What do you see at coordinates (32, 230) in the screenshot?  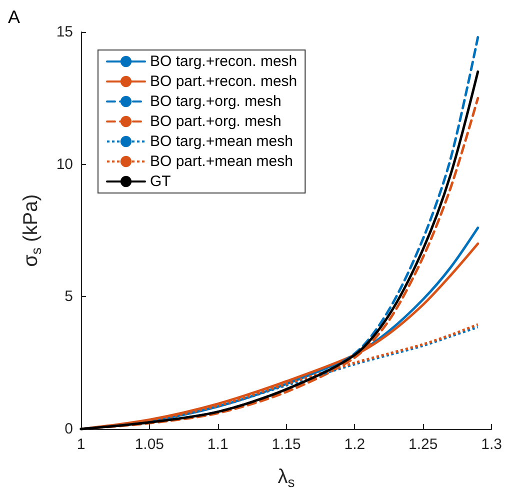 I see `y-axis-title: σs (kPa)` at bounding box center [32, 230].